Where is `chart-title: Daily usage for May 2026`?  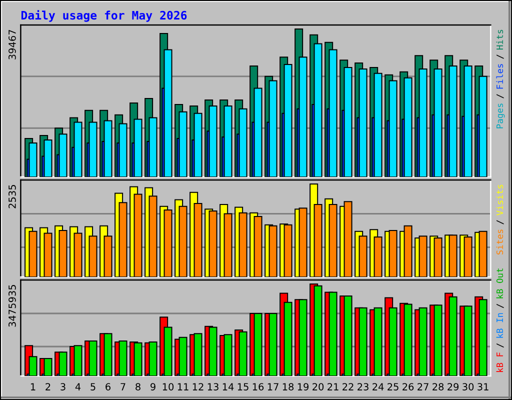 chart-title: Daily usage for May 2026 is located at coordinates (104, 16).